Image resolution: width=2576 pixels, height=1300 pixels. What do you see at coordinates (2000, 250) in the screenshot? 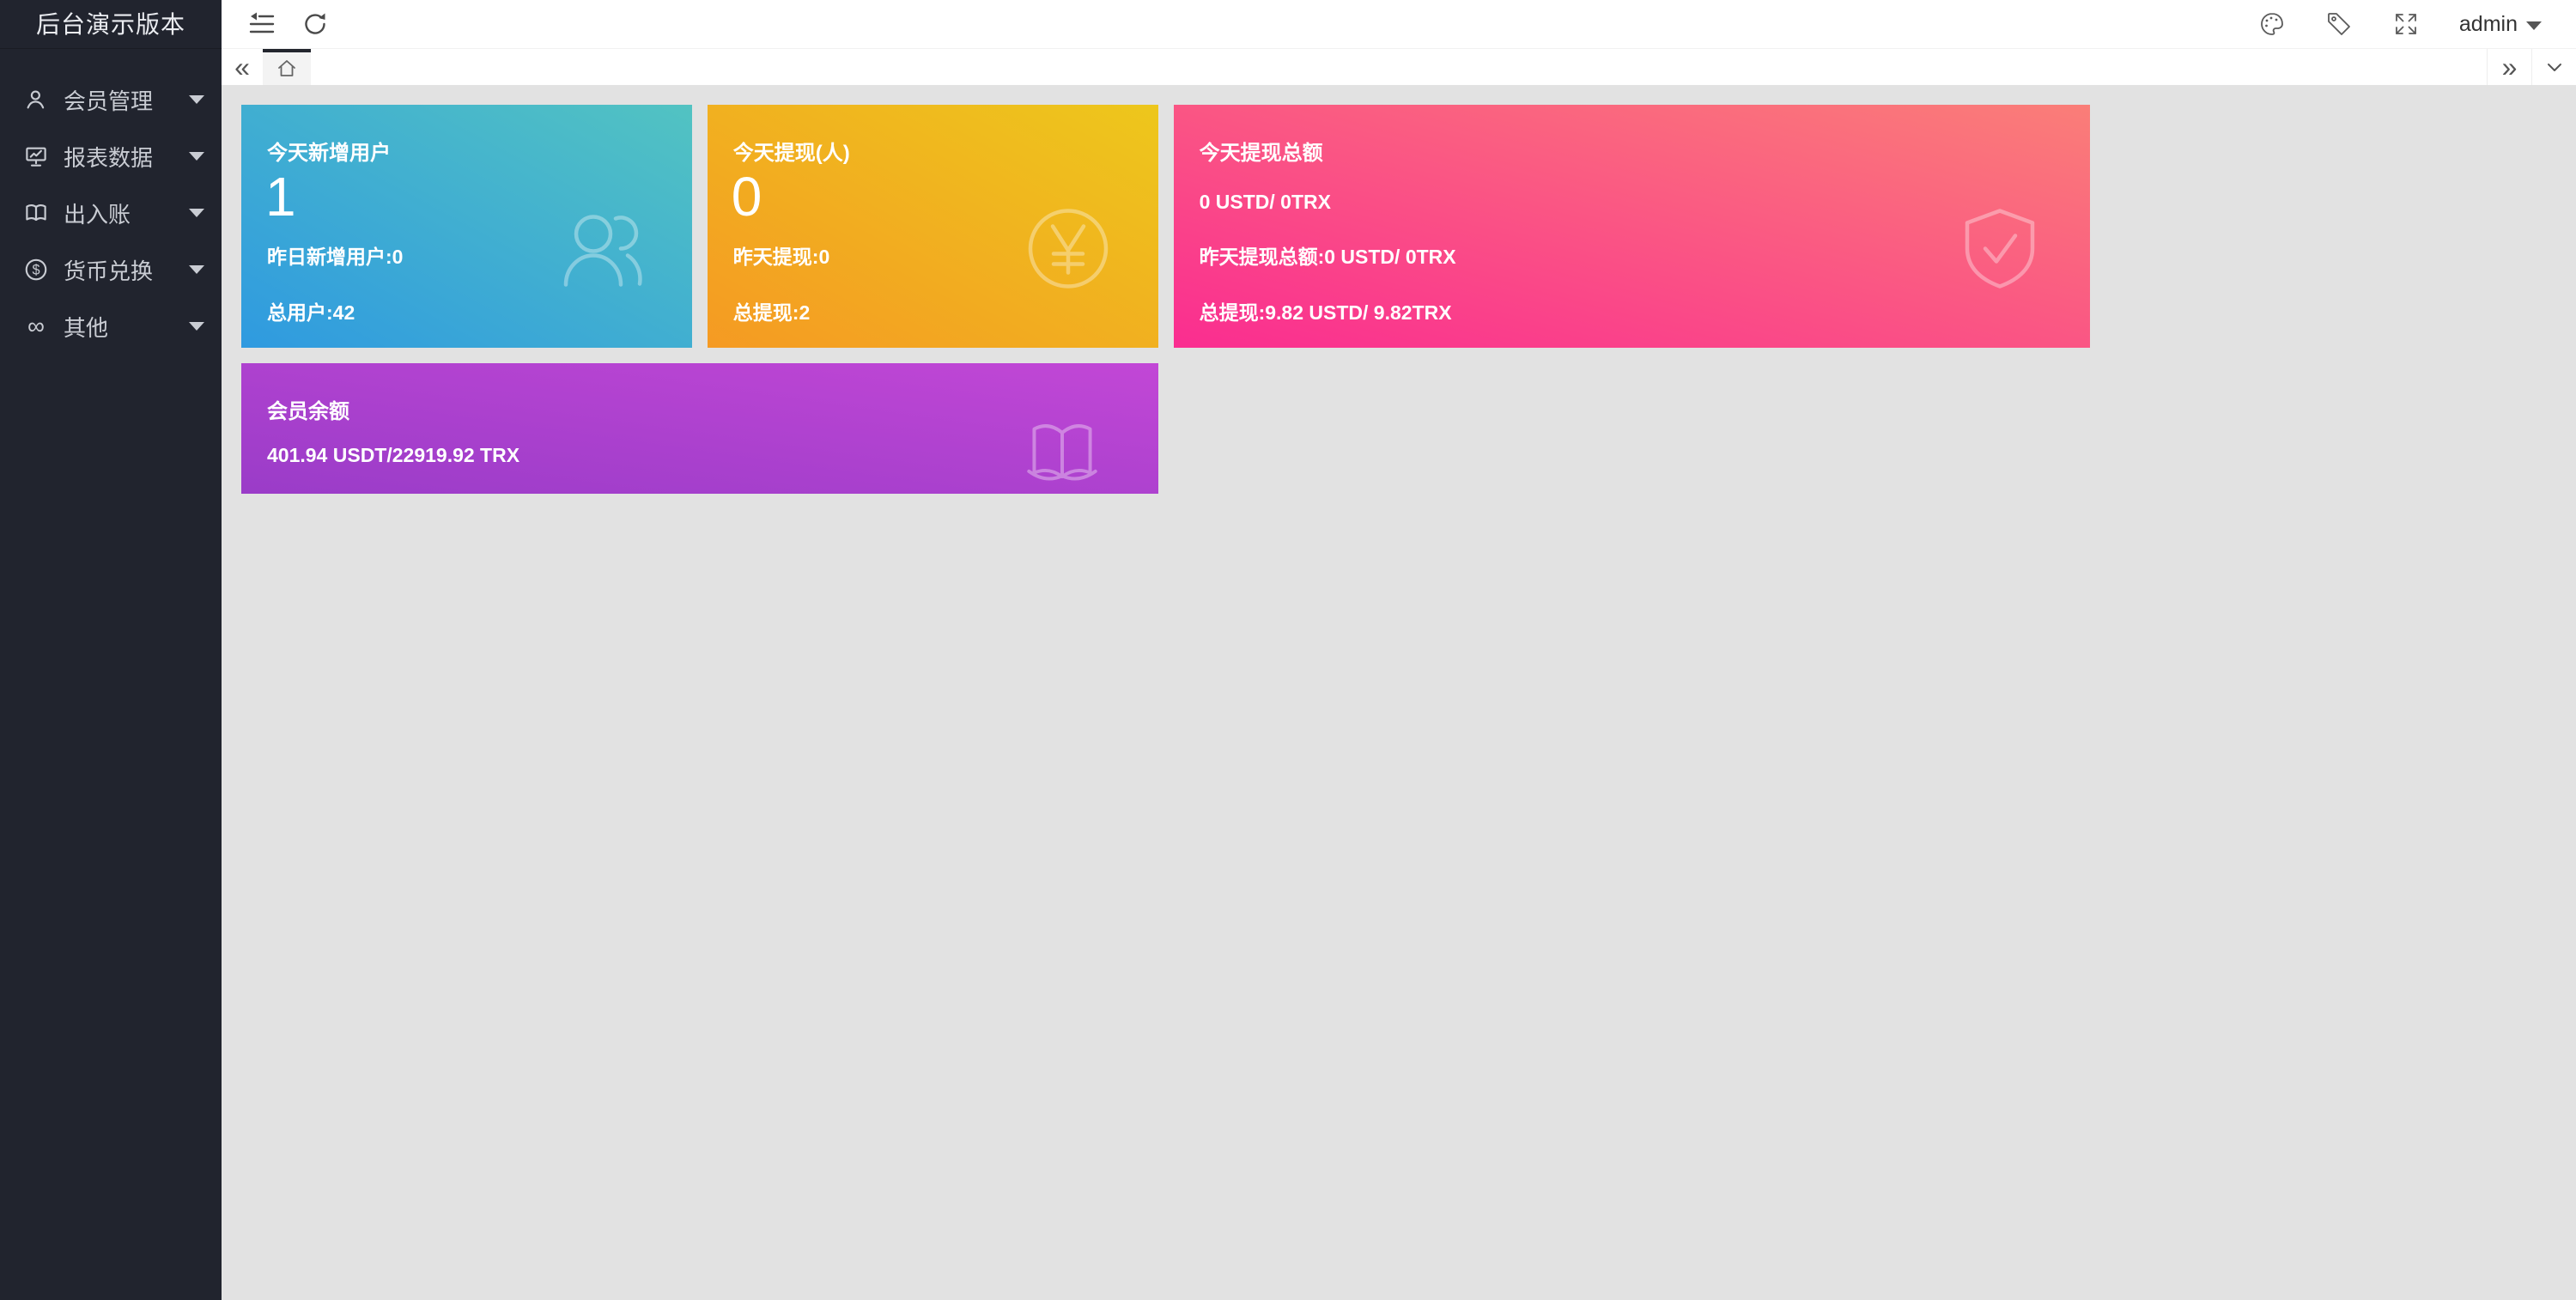
I see `shield-check-icon` at bounding box center [2000, 250].